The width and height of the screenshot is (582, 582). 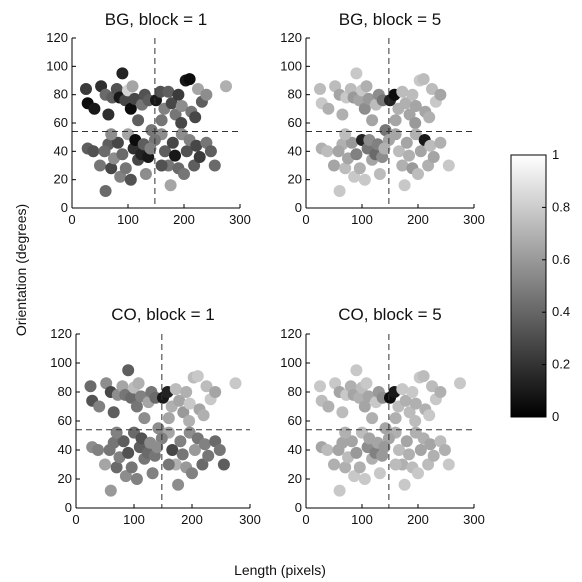 What do you see at coordinates (555, 416) in the screenshot?
I see `colorbar-tick-label: 0` at bounding box center [555, 416].